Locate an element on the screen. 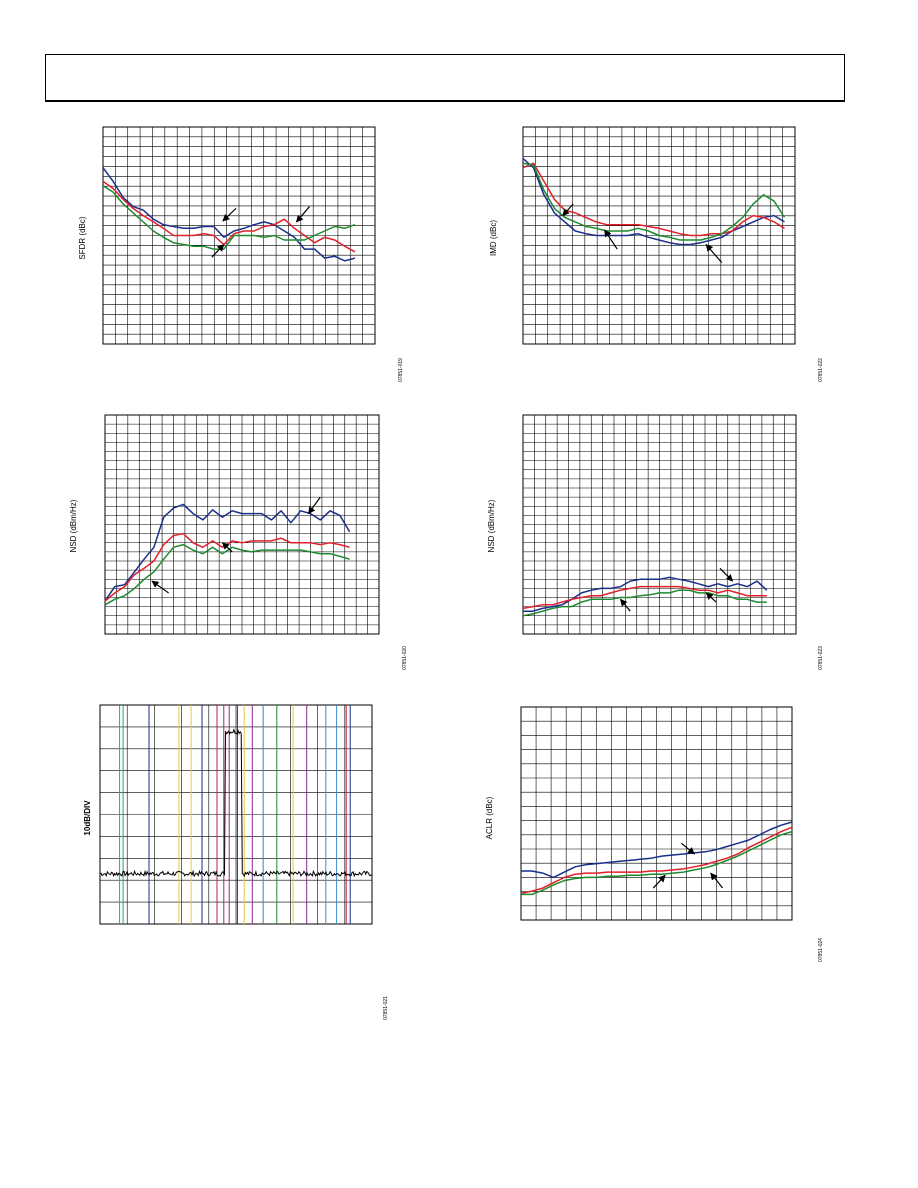  nsd-chart-1: NSD (dBm/Hz) 07851-020 is located at coordinates (238, 542).